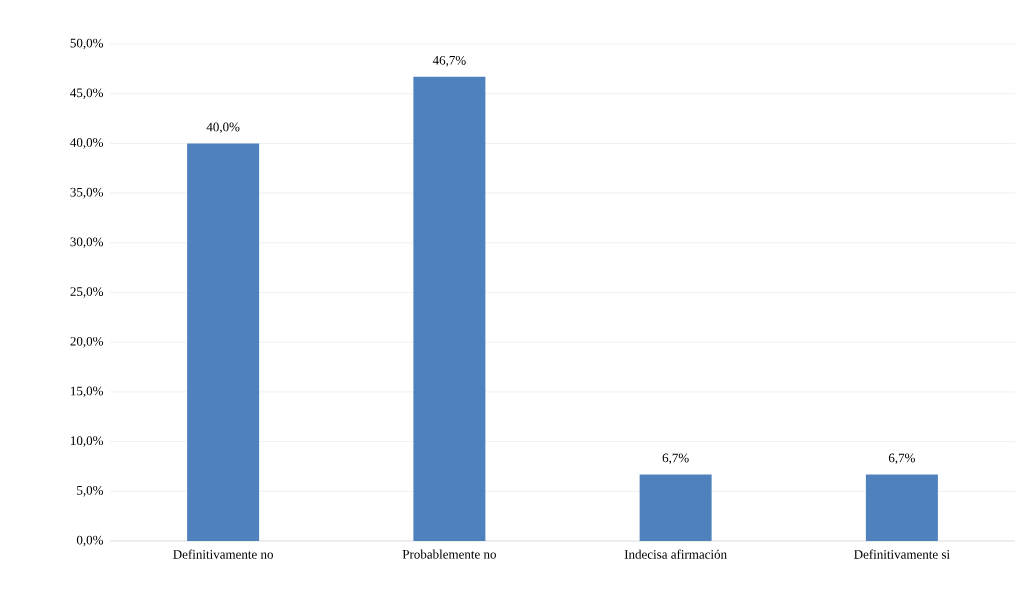 This screenshot has width=1035, height=590. Describe the element at coordinates (87, 44) in the screenshot. I see `y-tick-label: 50,0%` at that location.